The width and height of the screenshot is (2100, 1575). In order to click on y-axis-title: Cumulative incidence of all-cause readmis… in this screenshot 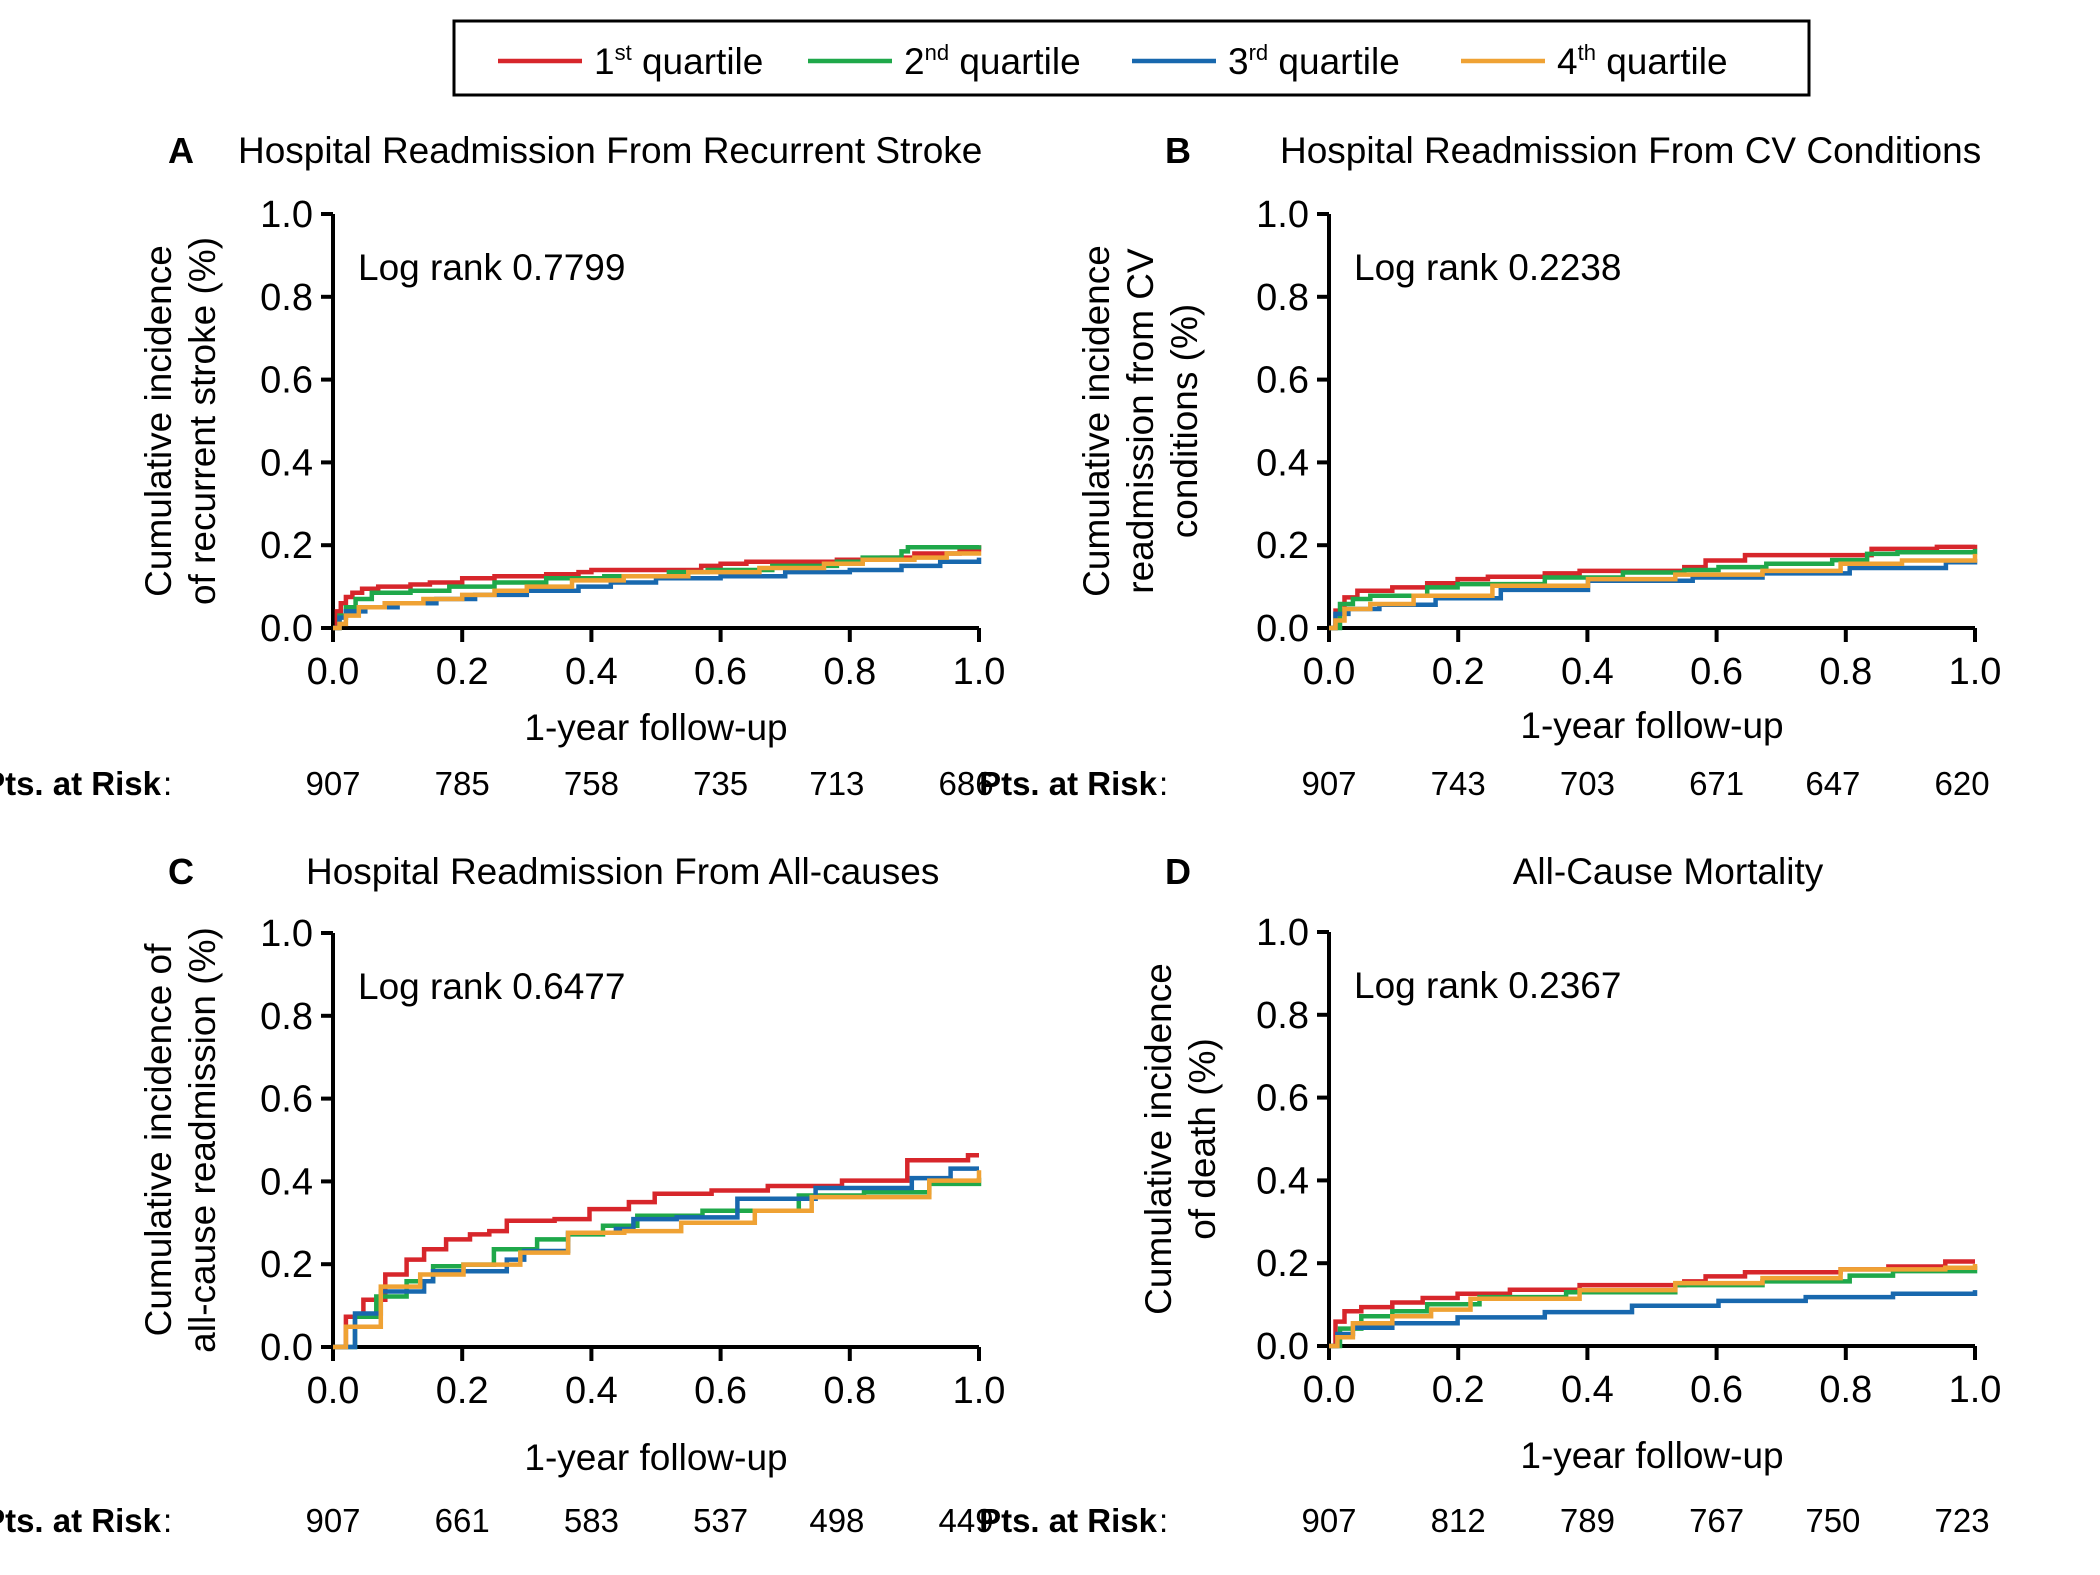, I will do `click(180, 1140)`.